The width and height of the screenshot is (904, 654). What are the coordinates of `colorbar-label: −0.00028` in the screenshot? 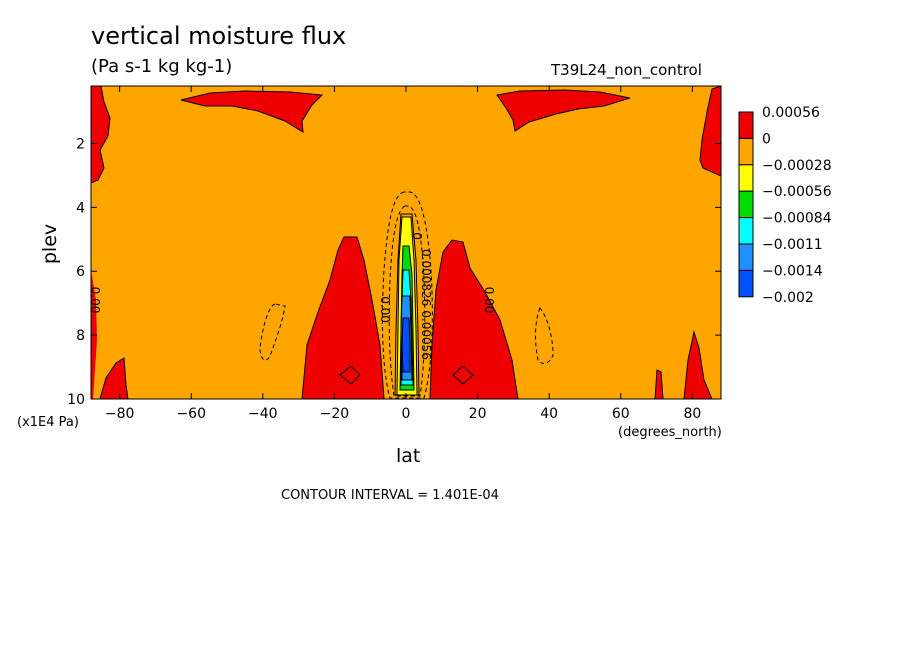 It's located at (797, 166).